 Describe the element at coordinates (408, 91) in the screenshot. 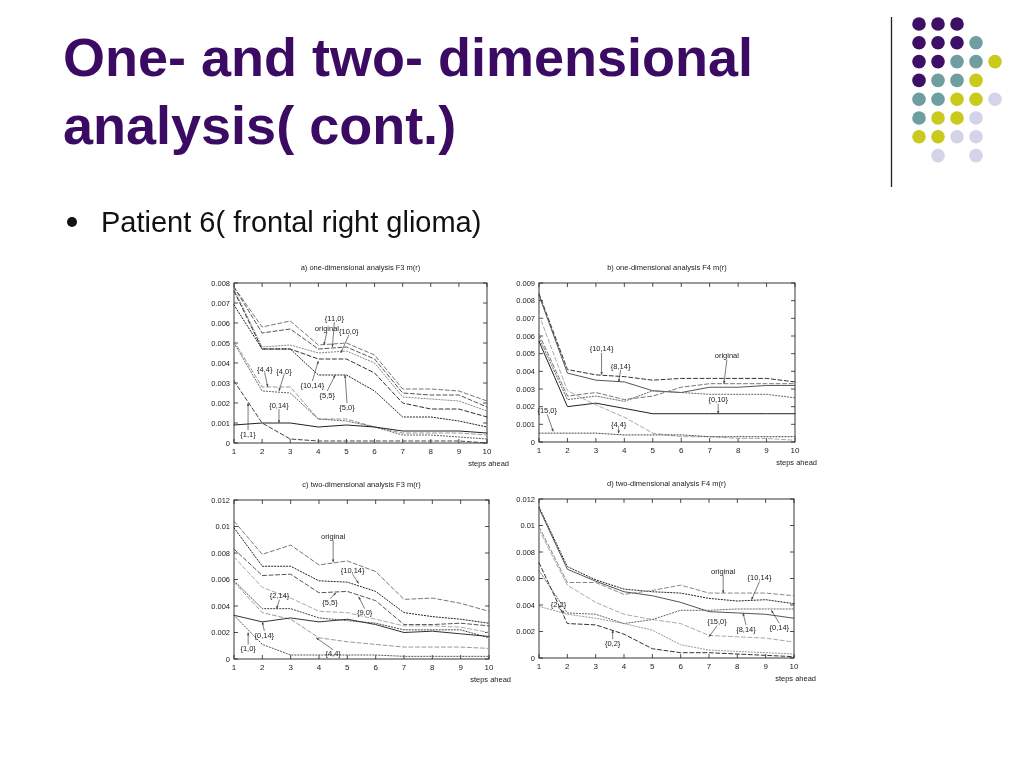

I see `text: One- and two- dimensional analysis( cont.)` at that location.